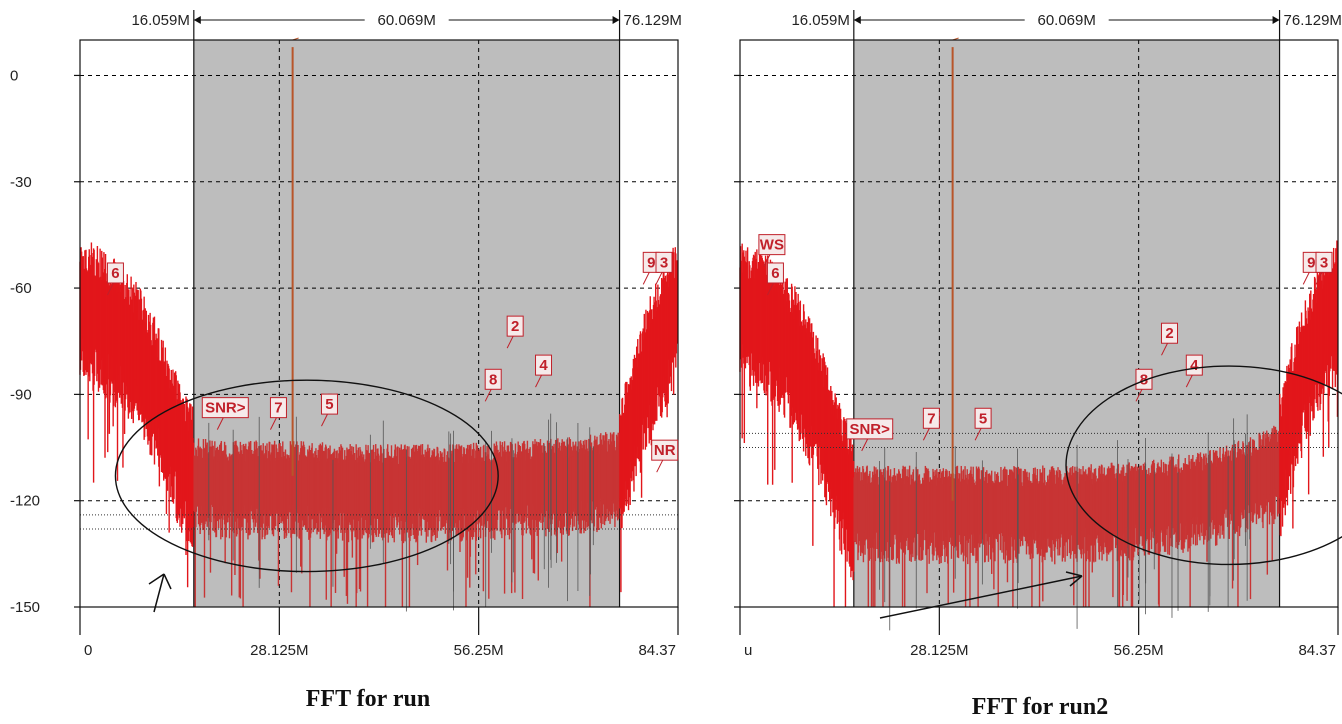  Describe the element at coordinates (748, 650) in the screenshot. I see `x-tick-label: u` at that location.